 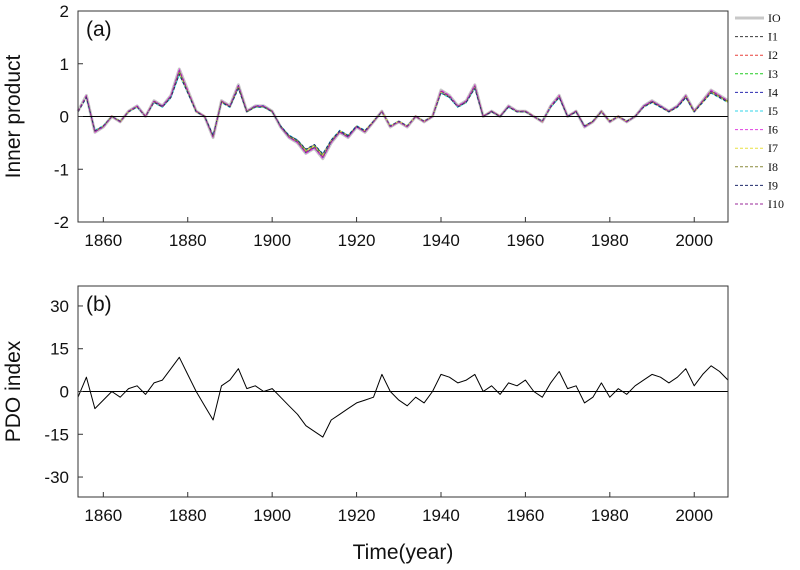 I want to click on legend-label-i1: I1, so click(x=773, y=37).